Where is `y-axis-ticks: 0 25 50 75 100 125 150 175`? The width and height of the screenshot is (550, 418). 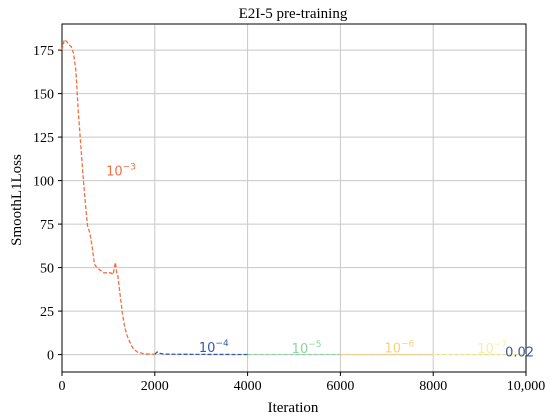
y-axis-ticks: 0 25 50 75 100 125 150 175 is located at coordinates (47, 204).